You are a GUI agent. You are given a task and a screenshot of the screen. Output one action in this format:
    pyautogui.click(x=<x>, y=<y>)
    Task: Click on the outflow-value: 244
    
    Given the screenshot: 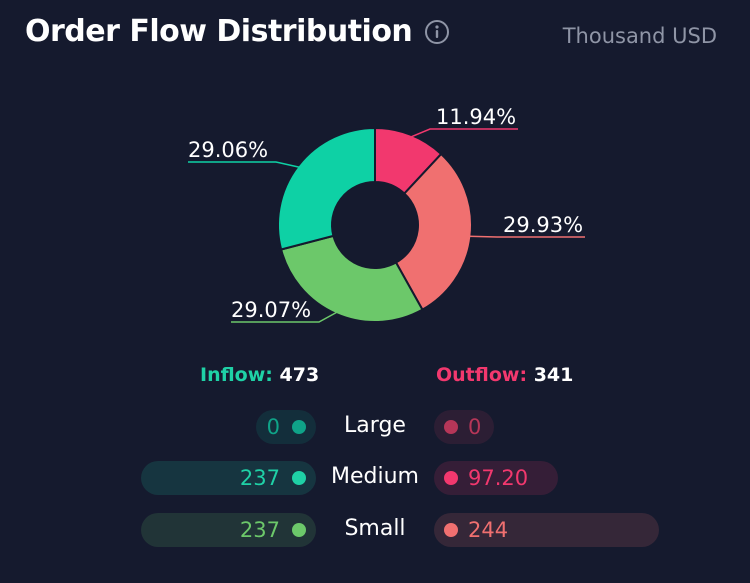 What is the action you would take?
    pyautogui.click(x=488, y=530)
    